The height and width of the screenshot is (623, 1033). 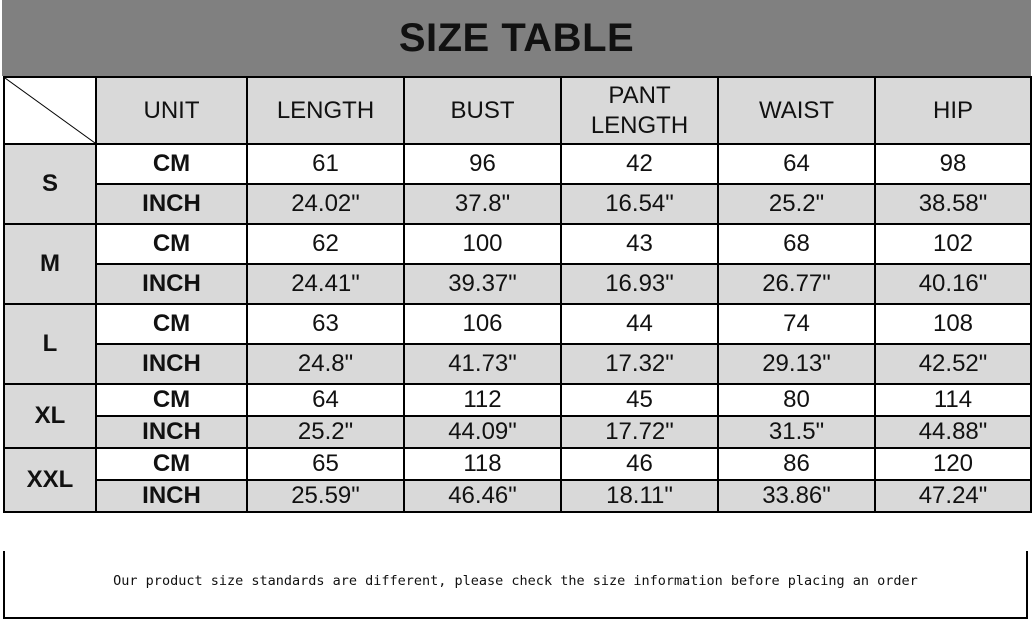 What do you see at coordinates (325, 204) in the screenshot?
I see `measurement-cell: 24.02"` at bounding box center [325, 204].